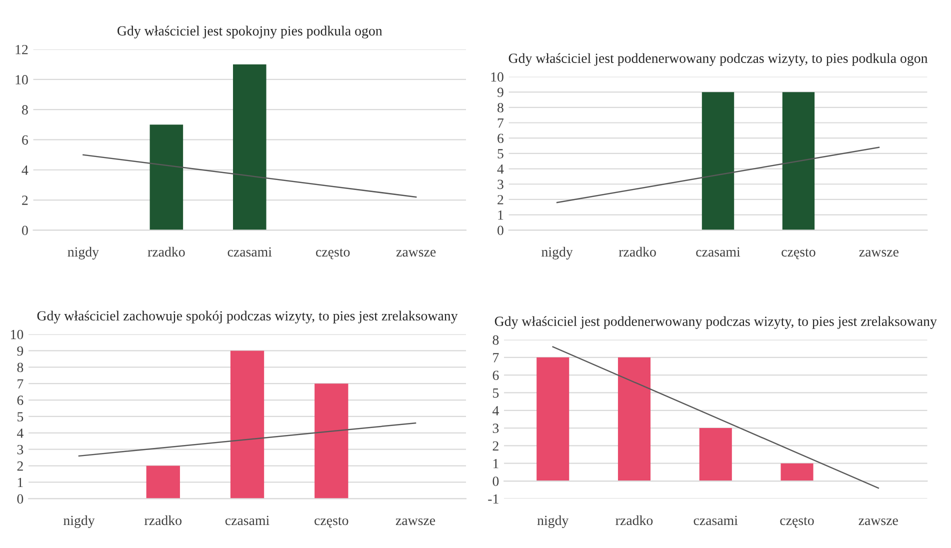  I want to click on chart-title: Gdy właściciel jest poddenerwowany podczas wizyty, to pies podkula ogon, so click(718, 59).